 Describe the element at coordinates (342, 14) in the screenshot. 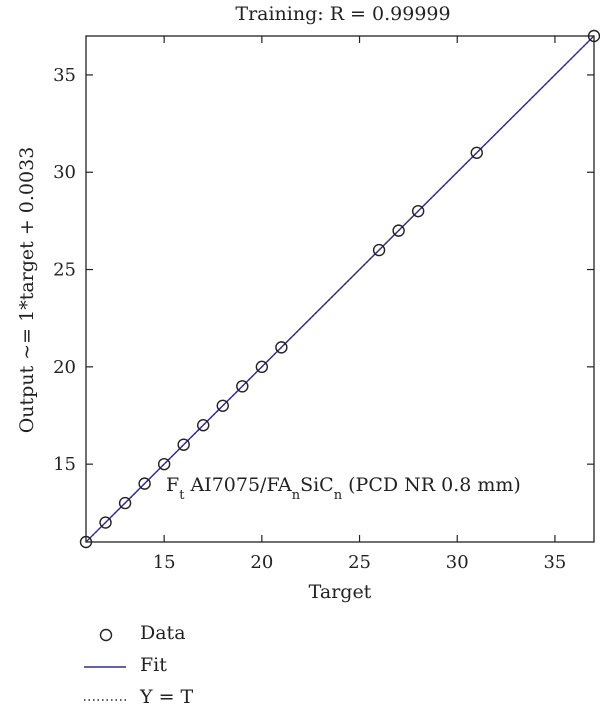

I see `chart-title: Training: R = 0.99999` at that location.